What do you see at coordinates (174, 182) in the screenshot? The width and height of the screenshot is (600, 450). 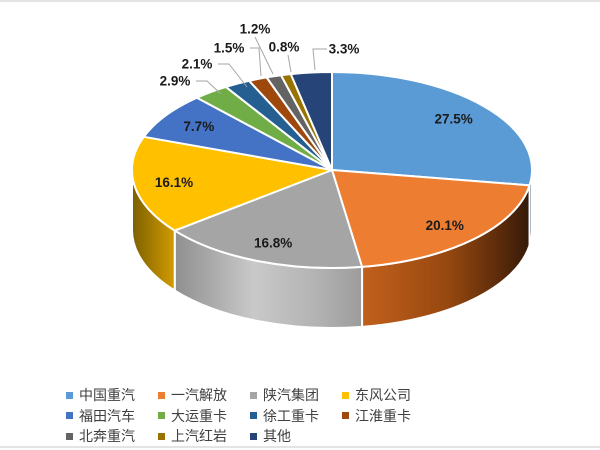 I see `data-label: 16.1%` at bounding box center [174, 182].